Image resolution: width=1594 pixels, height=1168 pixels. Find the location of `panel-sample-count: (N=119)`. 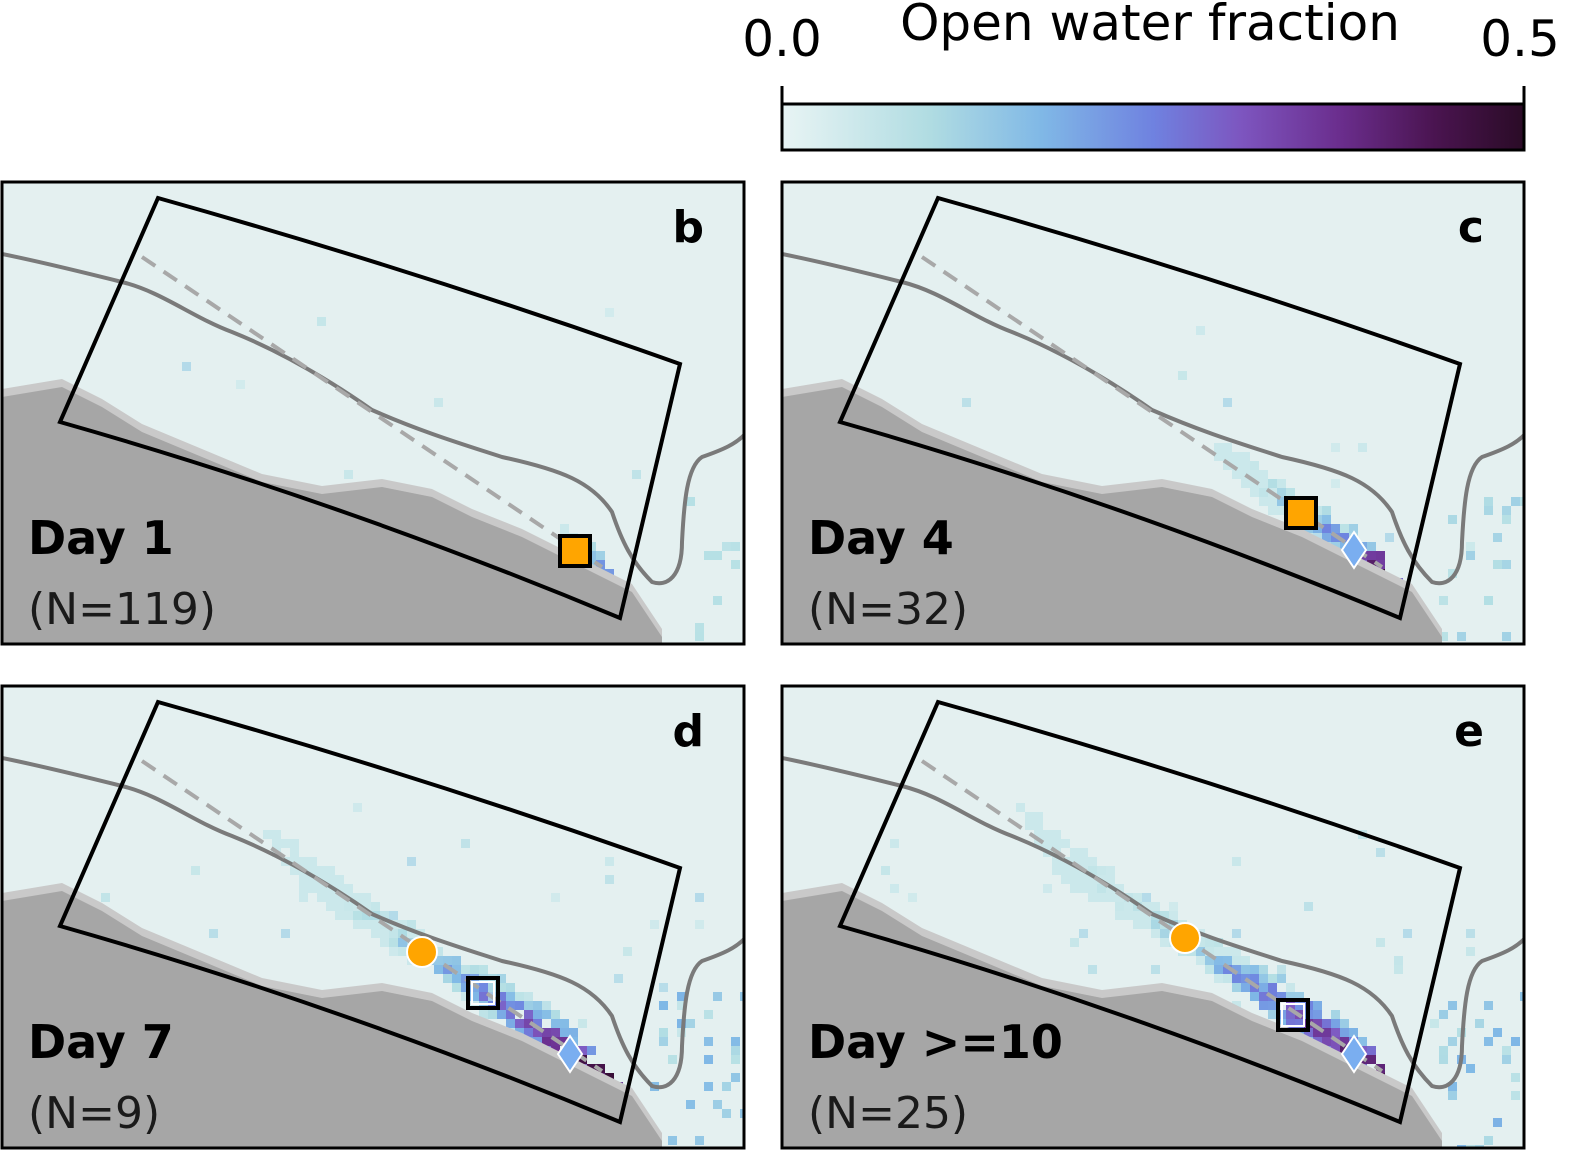

panel-sample-count: (N=119) is located at coordinates (122, 609).